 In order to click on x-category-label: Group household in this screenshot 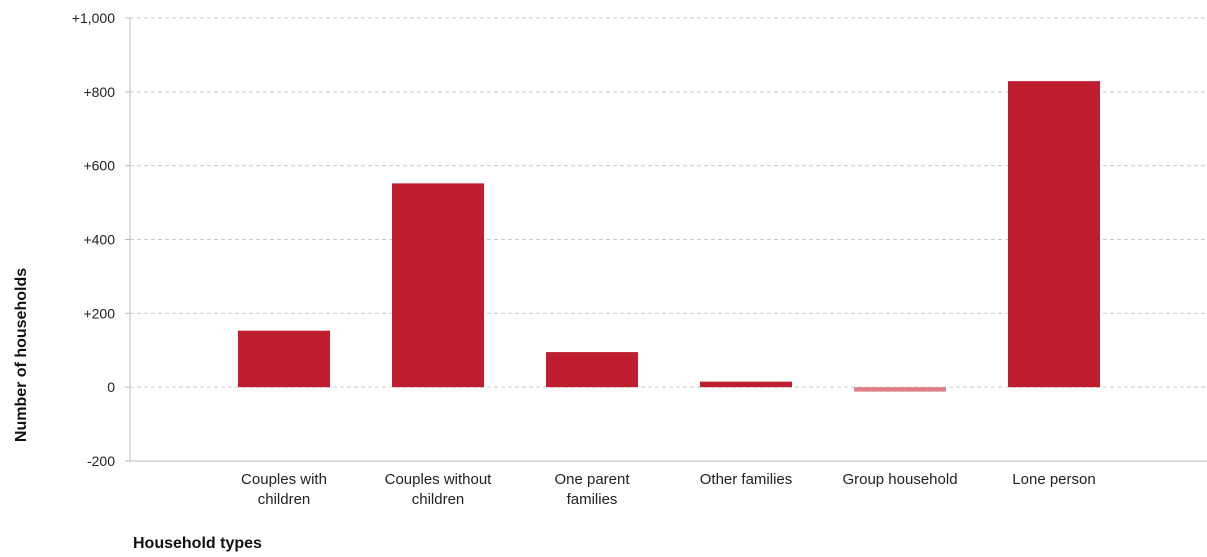, I will do `click(899, 479)`.